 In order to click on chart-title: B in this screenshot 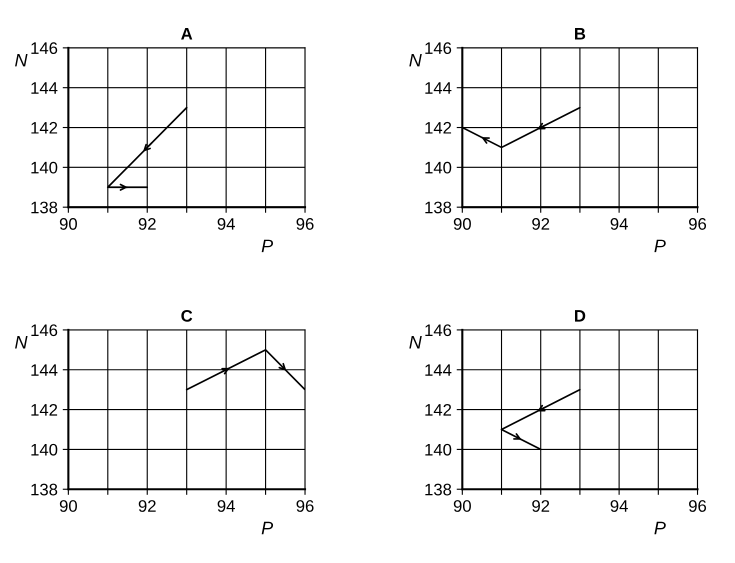, I will do `click(580, 34)`.